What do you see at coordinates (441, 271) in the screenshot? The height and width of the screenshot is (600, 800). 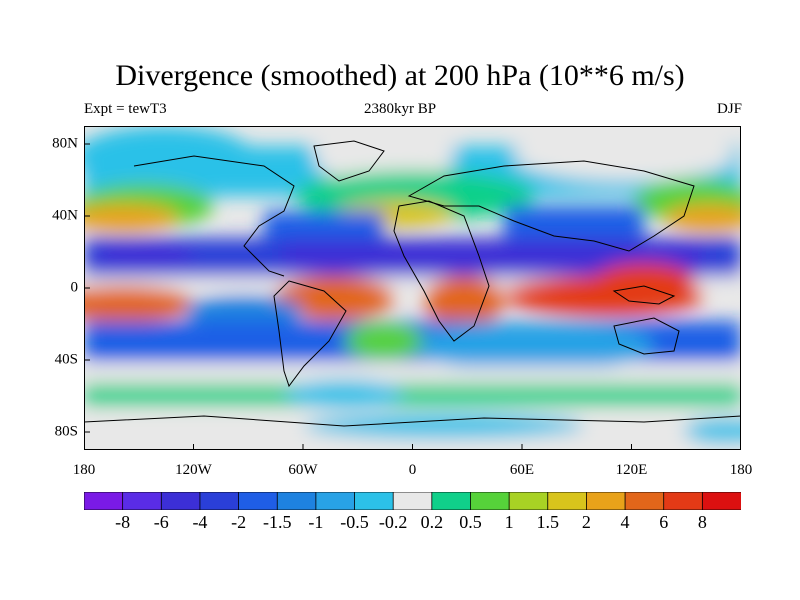 I see `africa-coast` at bounding box center [441, 271].